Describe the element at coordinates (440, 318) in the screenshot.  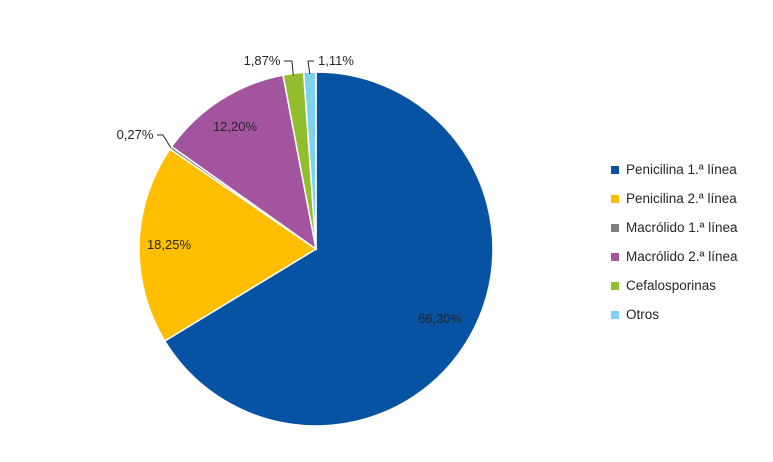
I see `data-label-0: 66,30%` at that location.